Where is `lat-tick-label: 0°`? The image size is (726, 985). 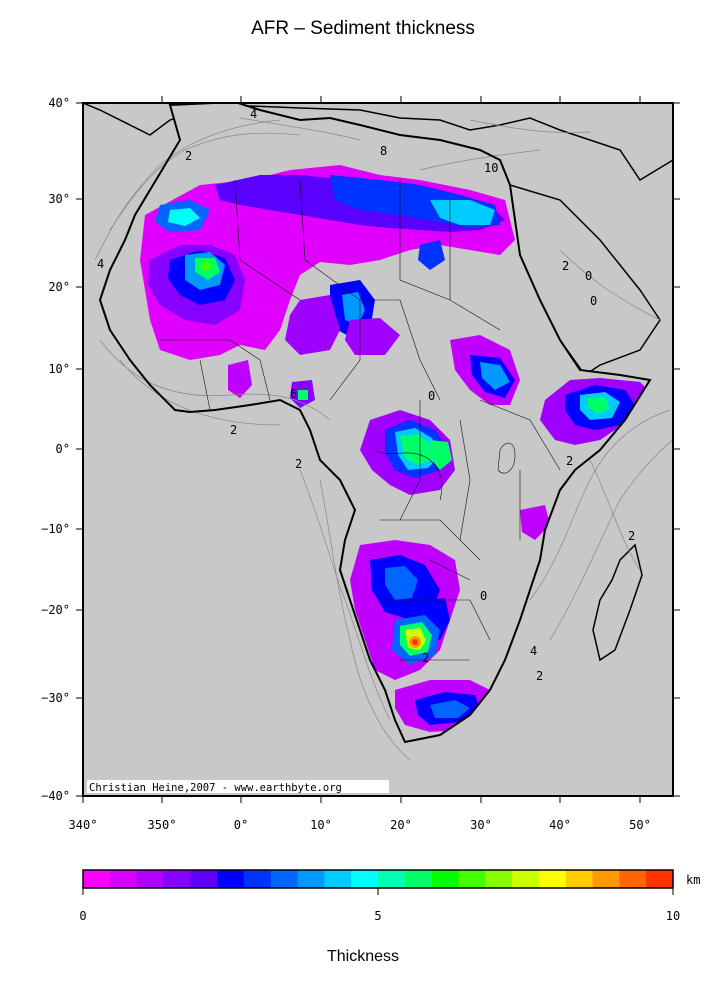 lat-tick-label: 0° is located at coordinates (63, 449).